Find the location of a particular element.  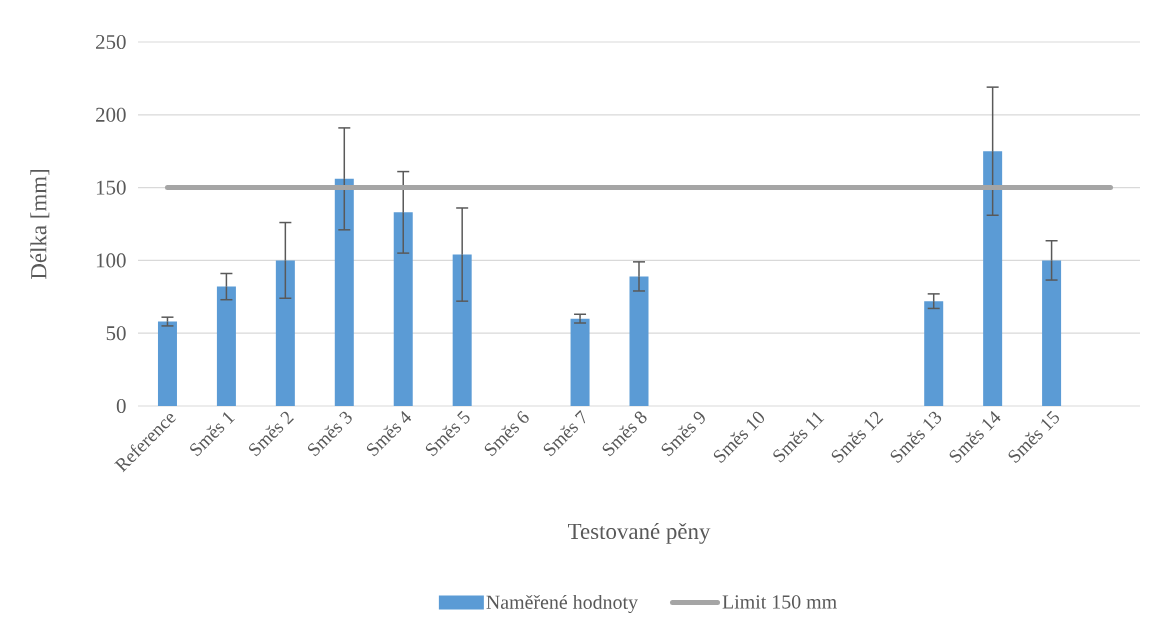

legend-label: Limit 150 mm is located at coordinates (779, 602).